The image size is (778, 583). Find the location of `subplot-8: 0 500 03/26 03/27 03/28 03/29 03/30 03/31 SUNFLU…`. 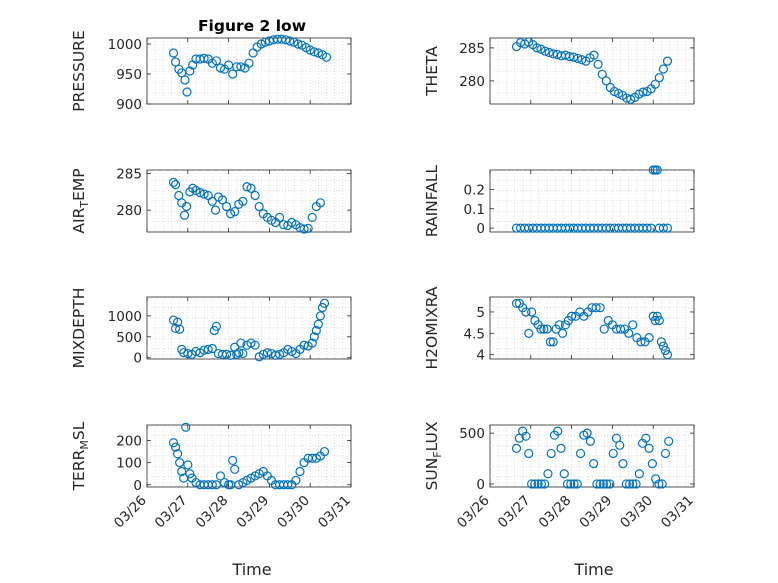

subplot-8: 0 500 03/26 03/27 03/28 03/29 03/30 03/31 SUNFLU… is located at coordinates (560, 476).